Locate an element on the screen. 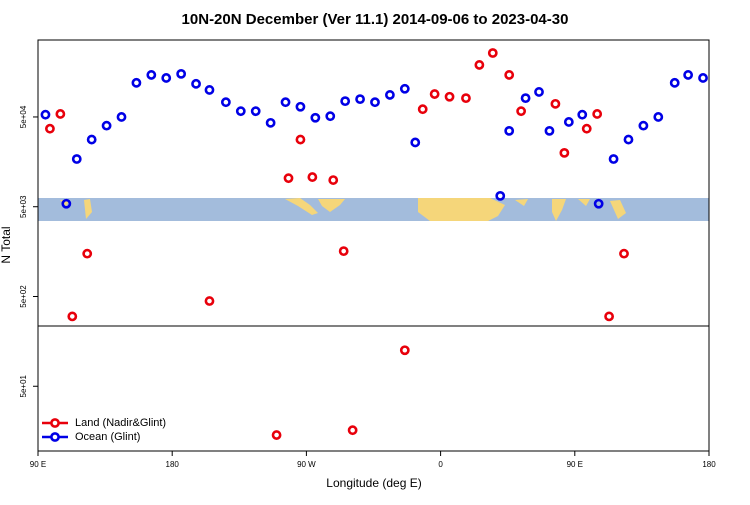  map-strip is located at coordinates (373, 209).